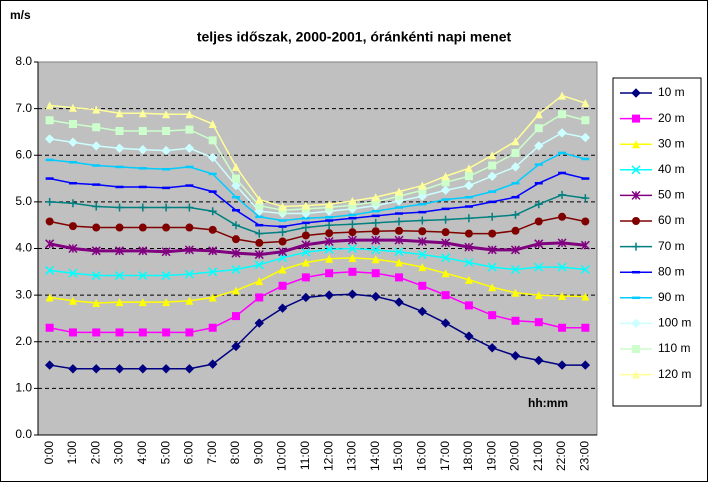 This screenshot has height=482, width=708. I want to click on y-tick-label: 0.0, so click(23, 434).